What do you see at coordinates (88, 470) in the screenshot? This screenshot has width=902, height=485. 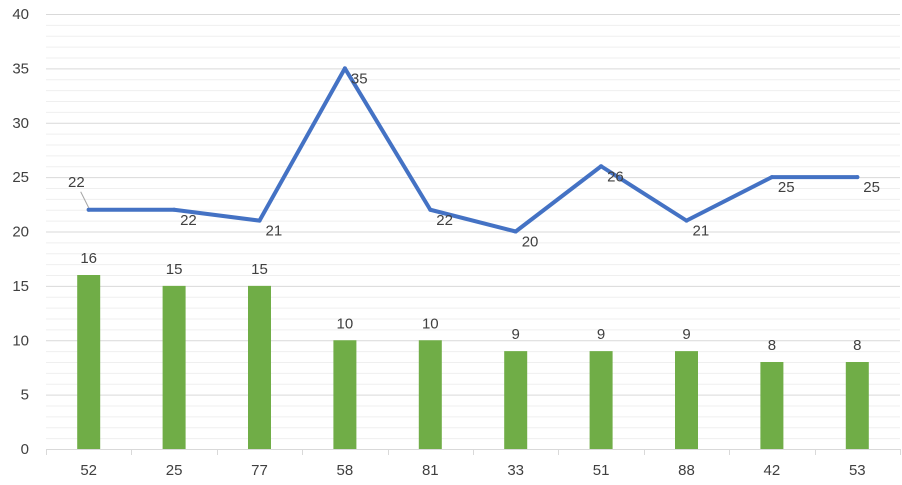 I see `x-tick-label: 52` at bounding box center [88, 470].